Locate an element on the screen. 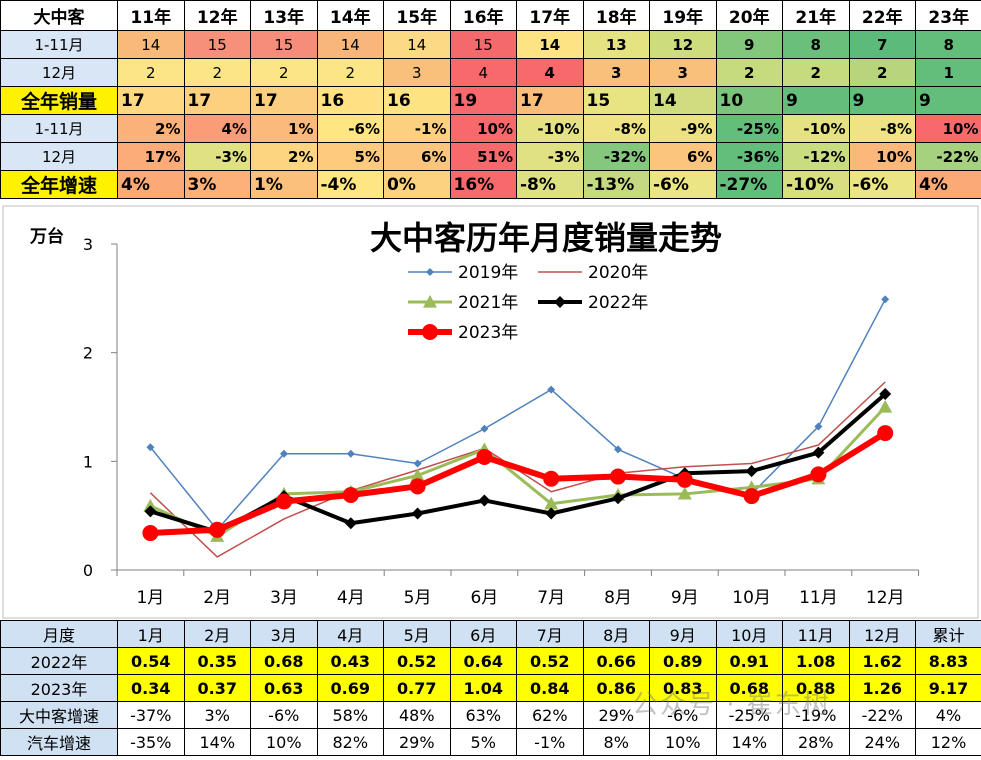 This screenshot has height=760, width=981. data-cell: 29% is located at coordinates (616, 715).